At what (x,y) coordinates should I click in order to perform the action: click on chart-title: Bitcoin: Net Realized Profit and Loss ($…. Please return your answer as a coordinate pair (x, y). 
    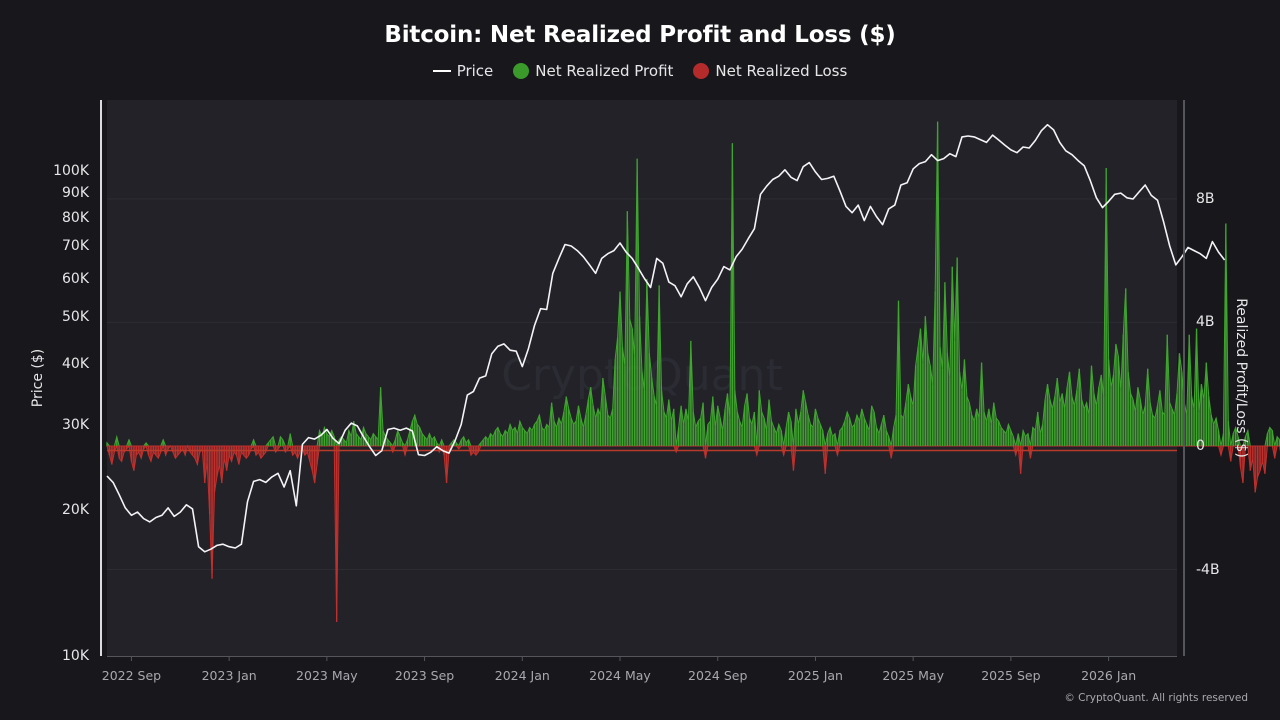
    Looking at the image, I should click on (640, 35).